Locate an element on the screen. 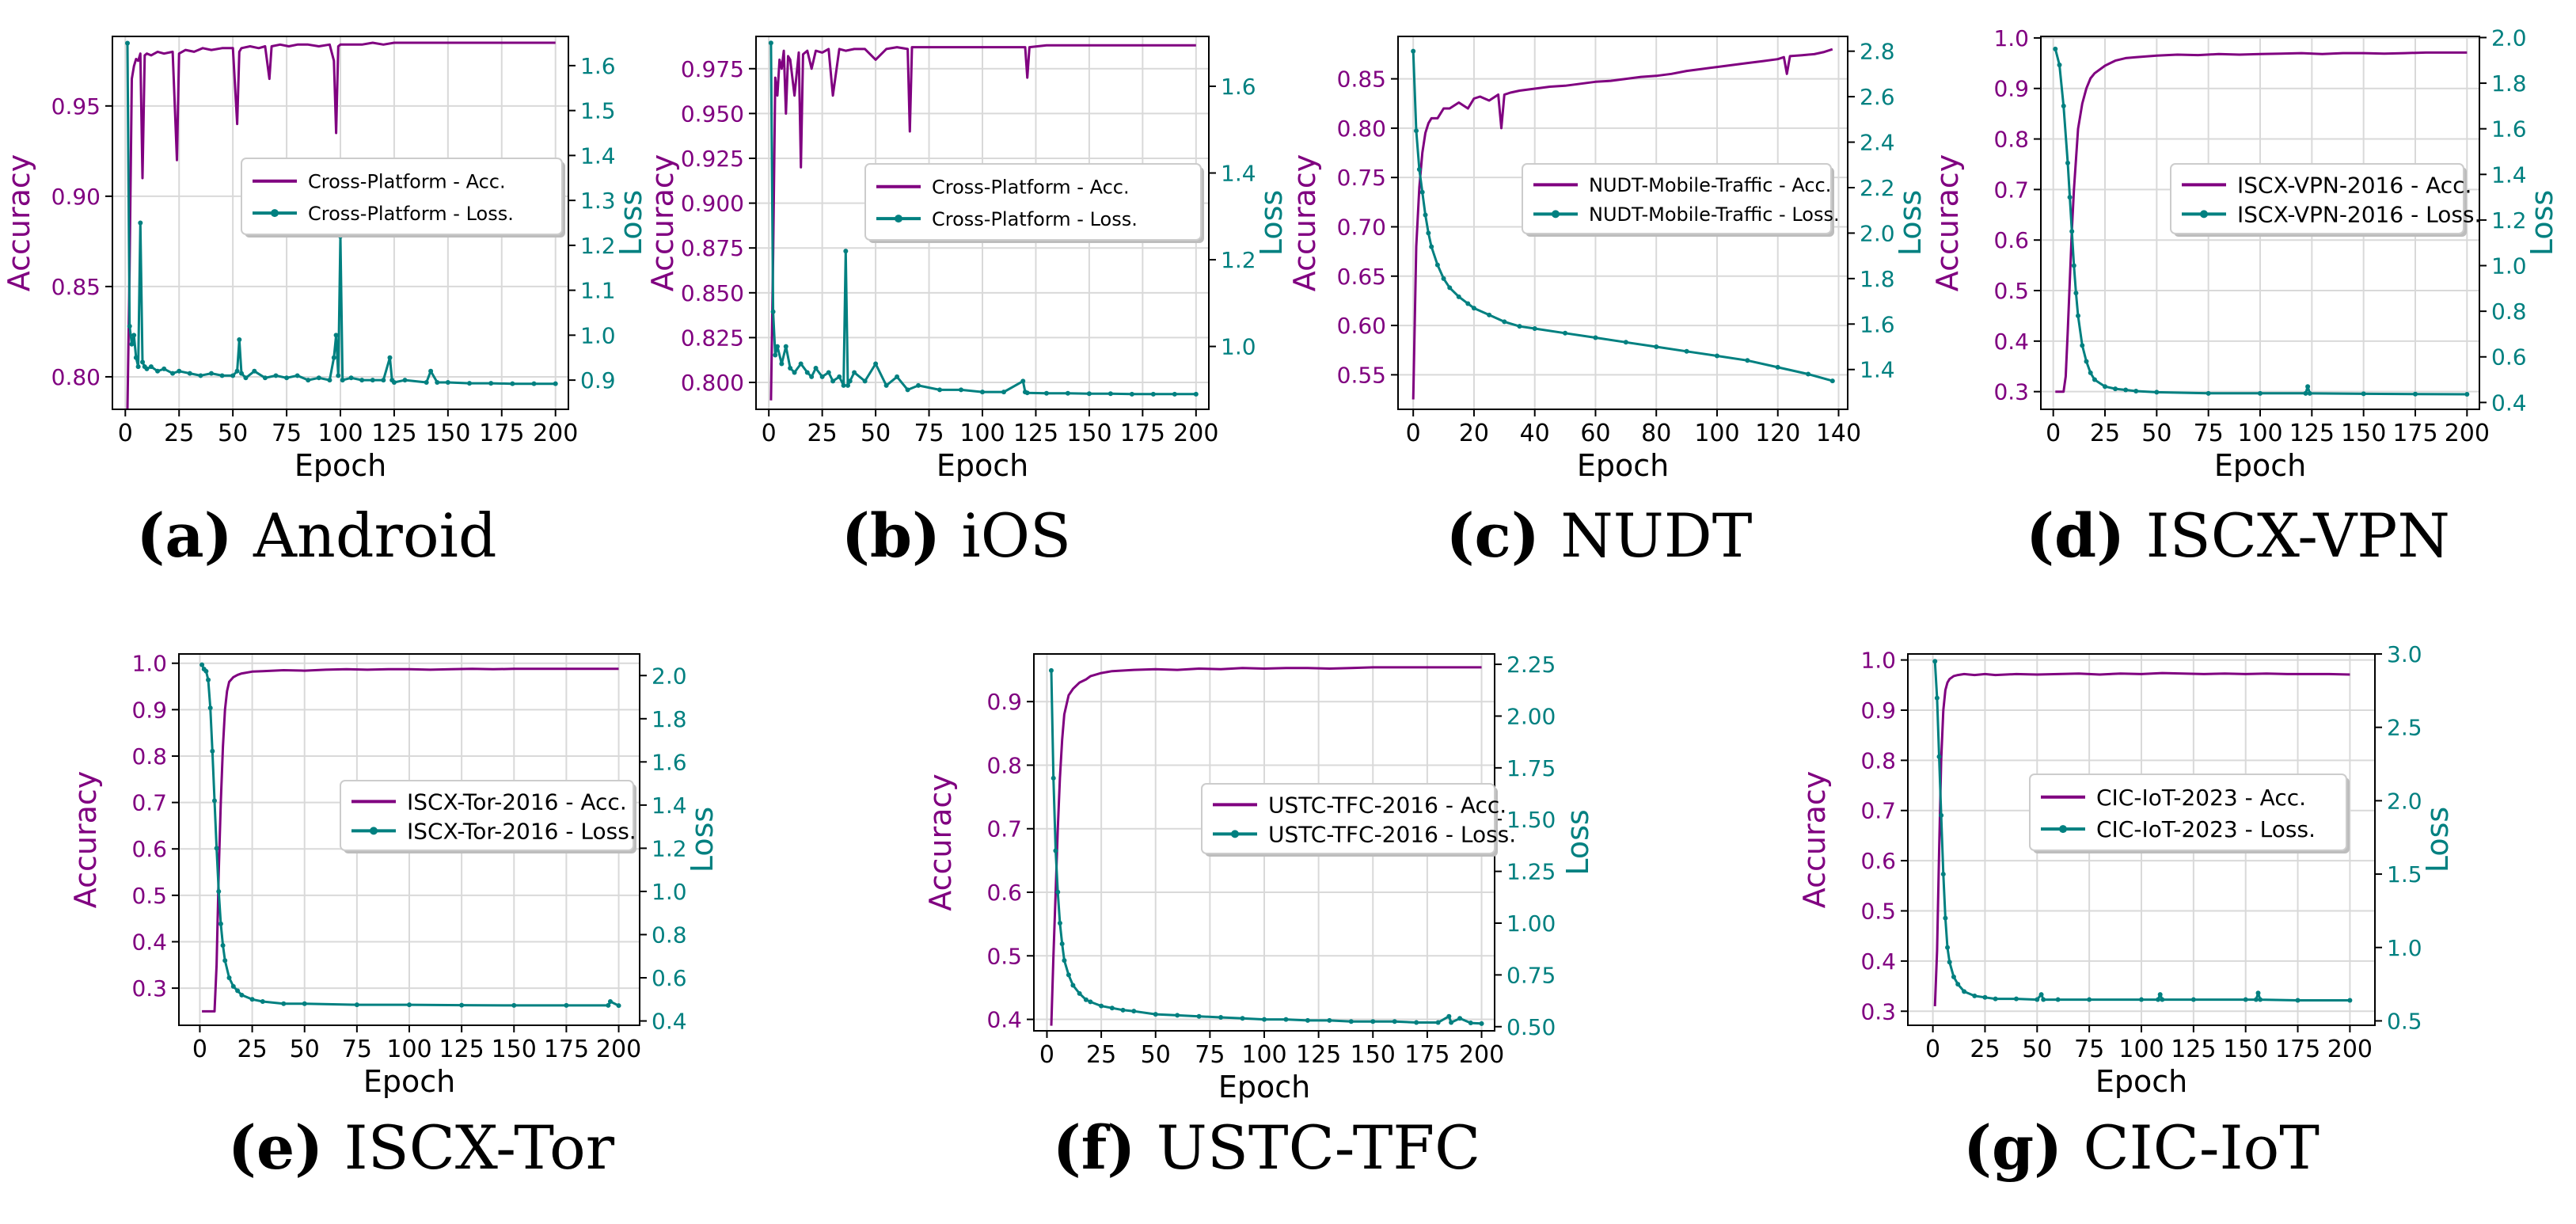 This screenshot has width=2576, height=1224. y-tick-label: 0.4 is located at coordinates (1878, 961).